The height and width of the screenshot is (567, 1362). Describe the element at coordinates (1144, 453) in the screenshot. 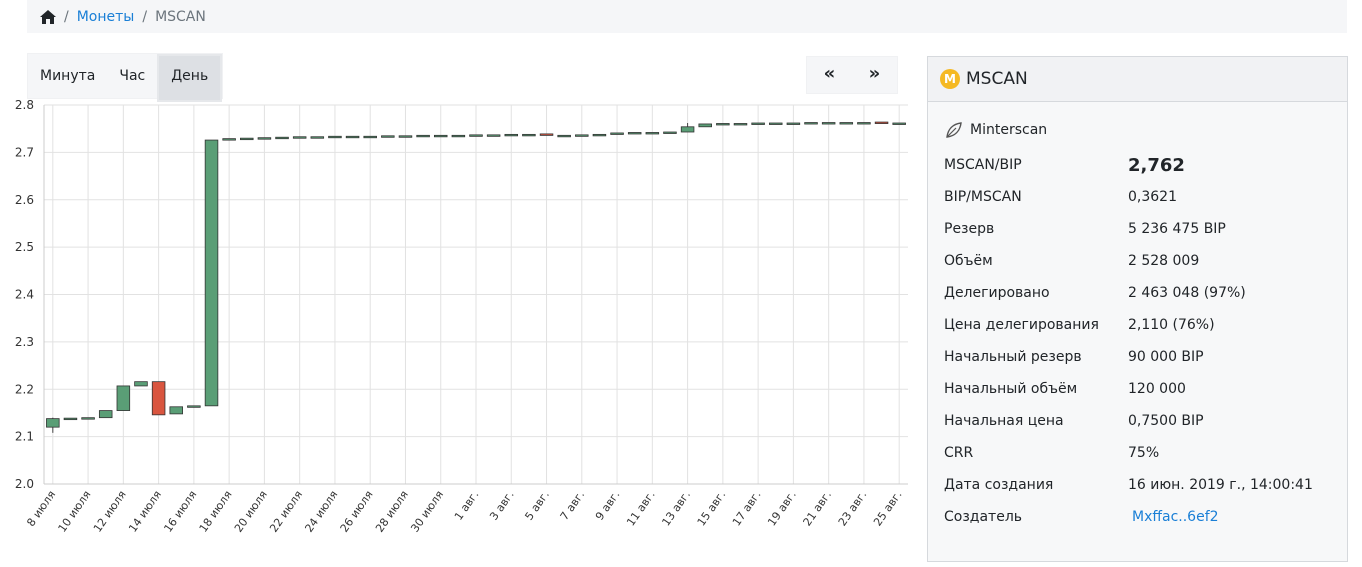

I see `info-value: 75%` at that location.